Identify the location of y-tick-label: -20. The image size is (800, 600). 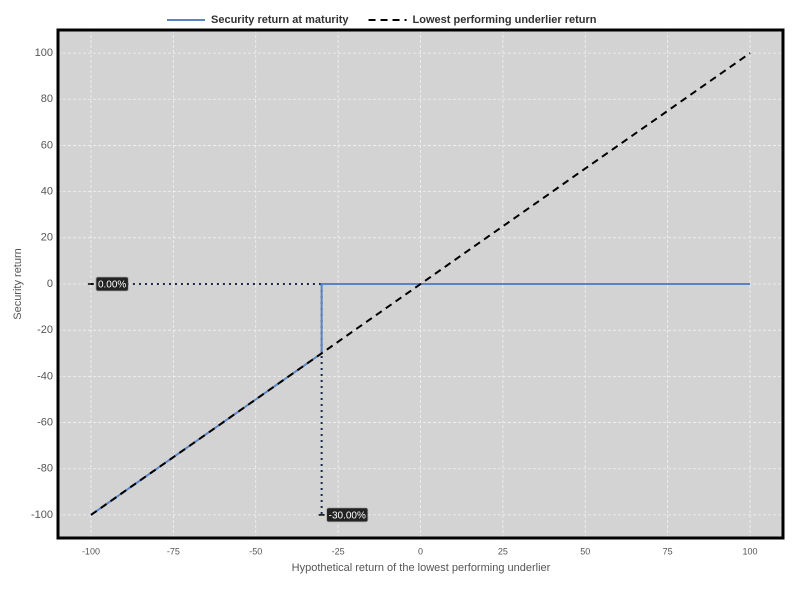
(45, 330).